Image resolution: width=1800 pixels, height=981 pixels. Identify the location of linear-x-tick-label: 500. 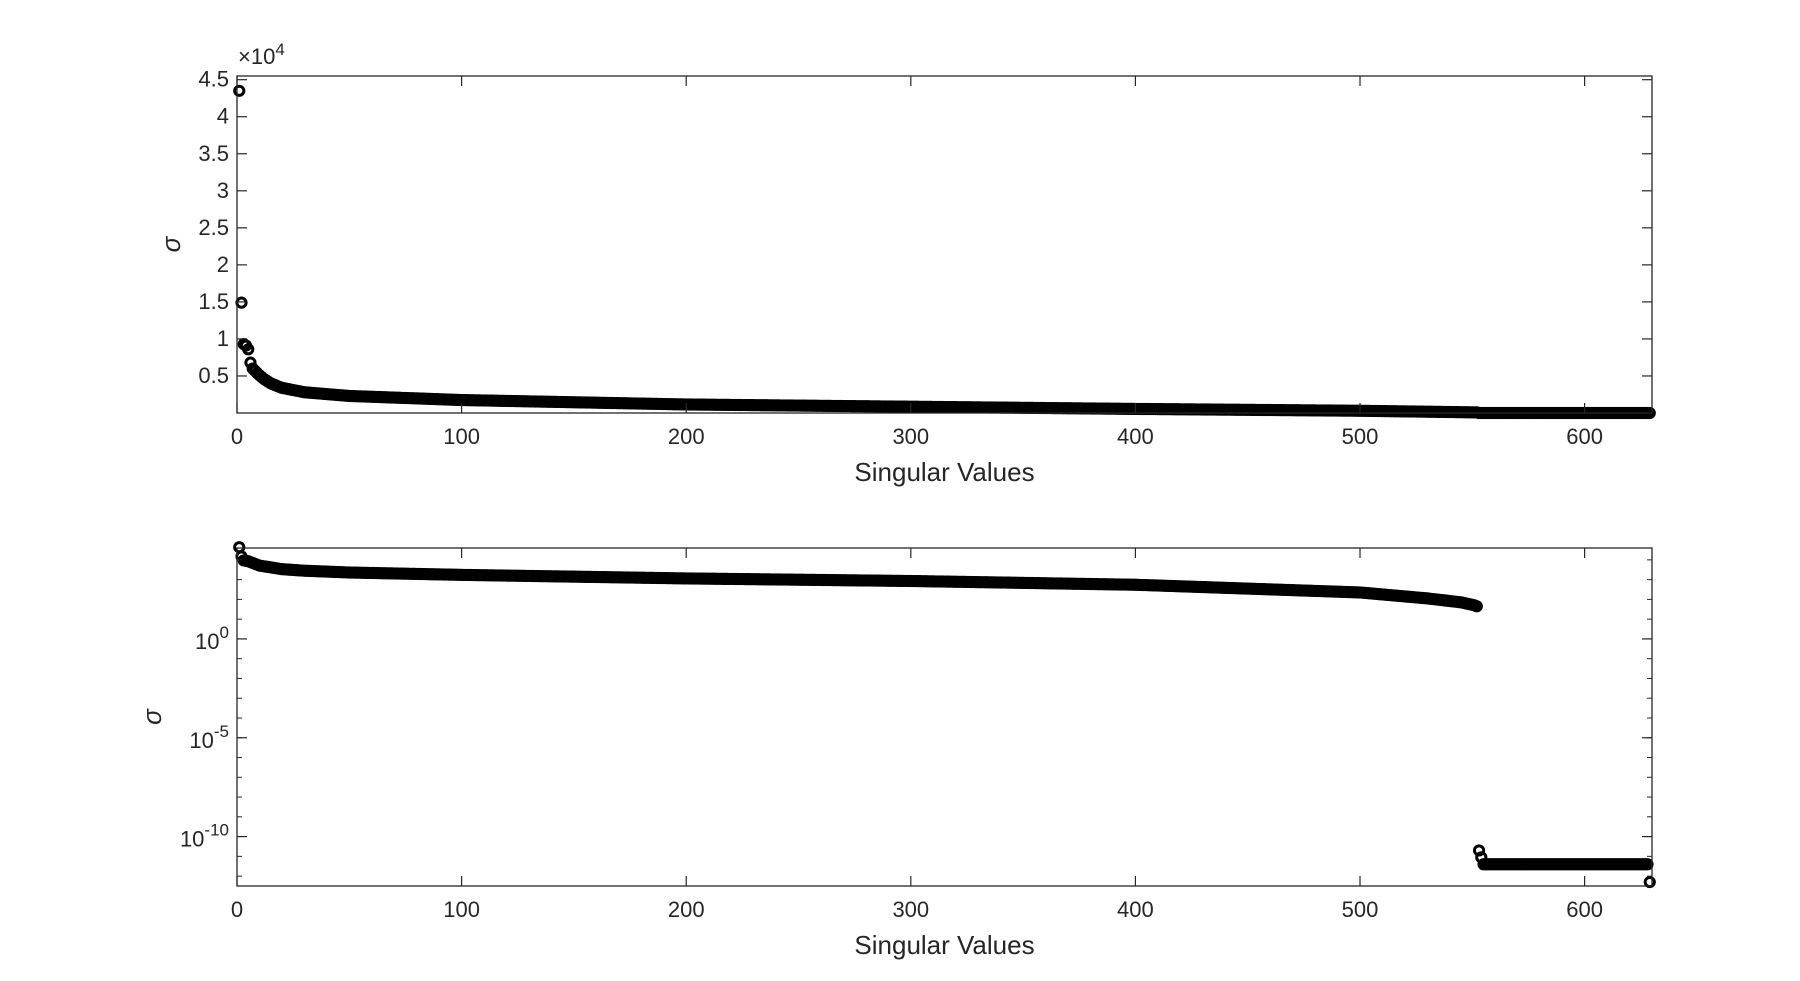
(1360, 436).